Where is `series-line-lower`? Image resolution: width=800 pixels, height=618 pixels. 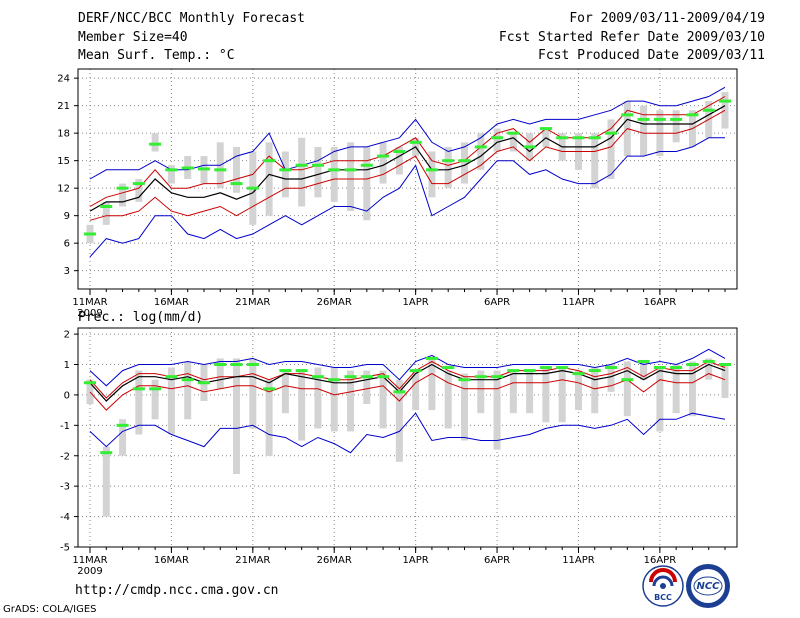 series-line-lower is located at coordinates (407, 165).